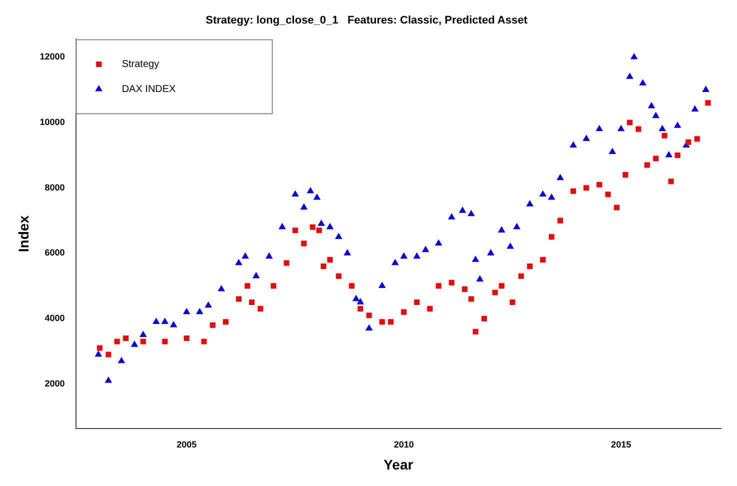 This screenshot has height=486, width=737. Describe the element at coordinates (186, 444) in the screenshot. I see `x-tick-label: 2005` at that location.